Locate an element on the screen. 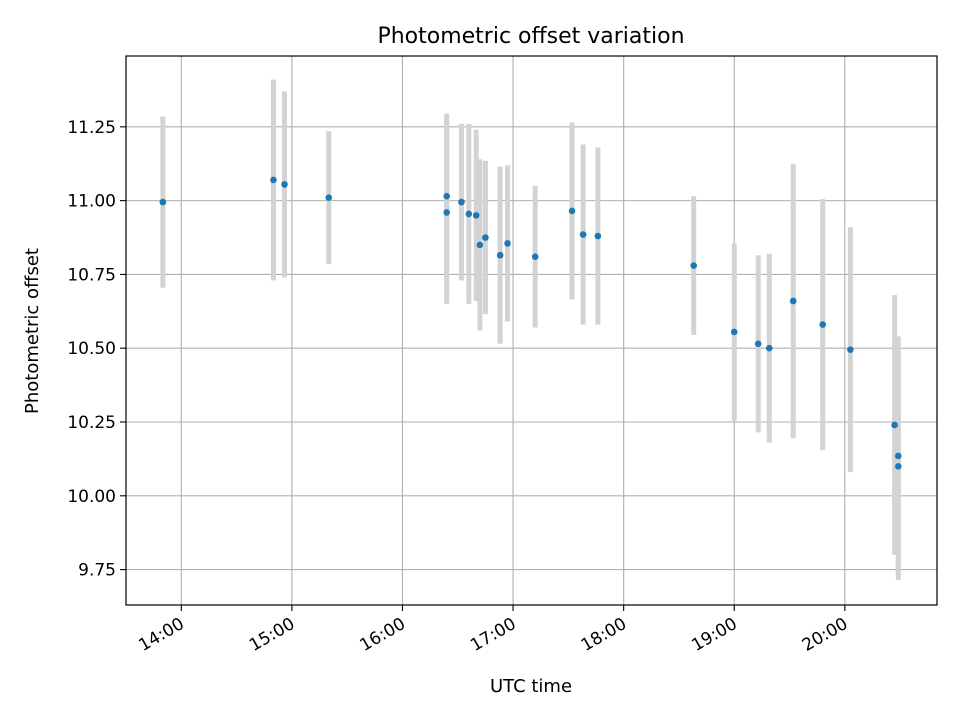 Image resolution: width=960 pixels, height=720 pixels. x-axis-label: UTC time is located at coordinates (531, 686).